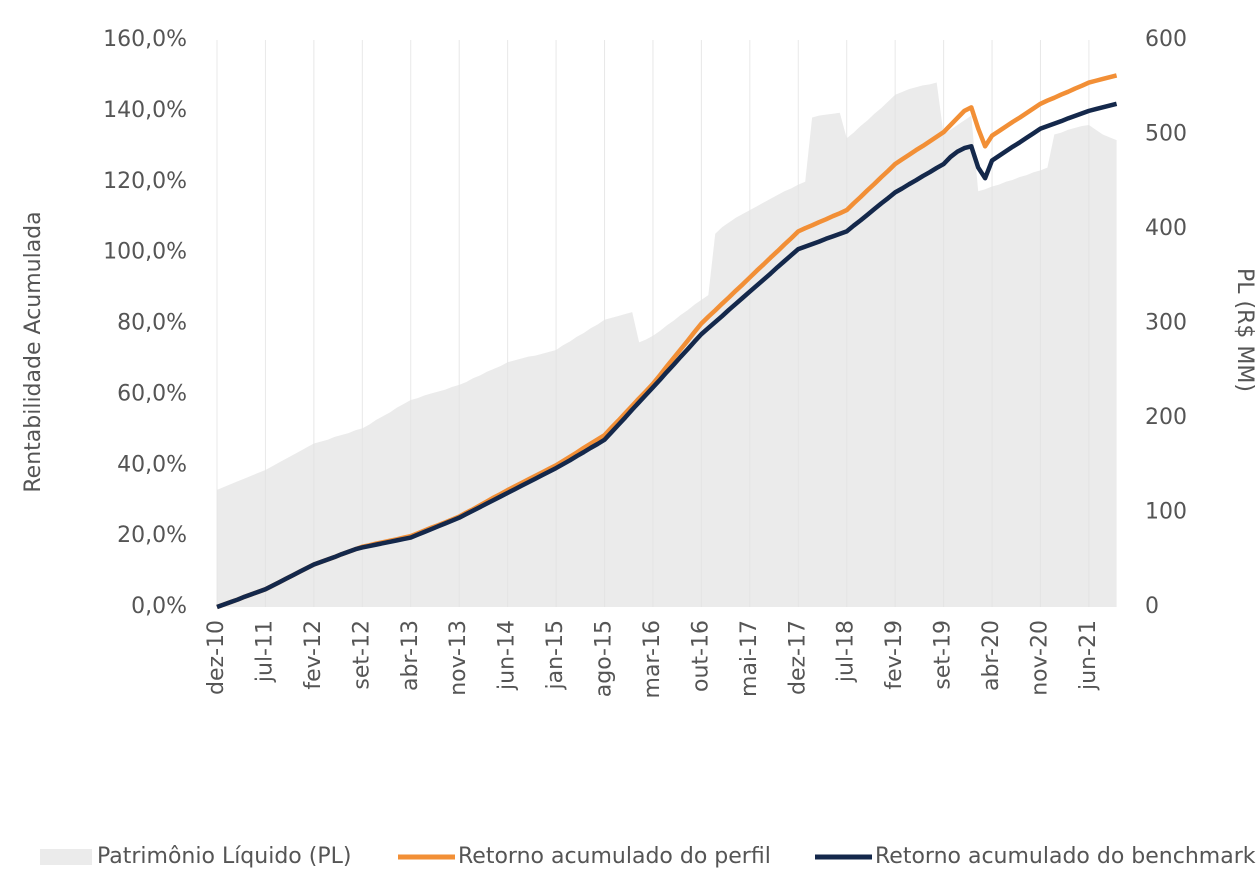 This screenshot has height=869, width=1259. What do you see at coordinates (1166, 512) in the screenshot?
I see `y2-tick-label: 100` at bounding box center [1166, 512].